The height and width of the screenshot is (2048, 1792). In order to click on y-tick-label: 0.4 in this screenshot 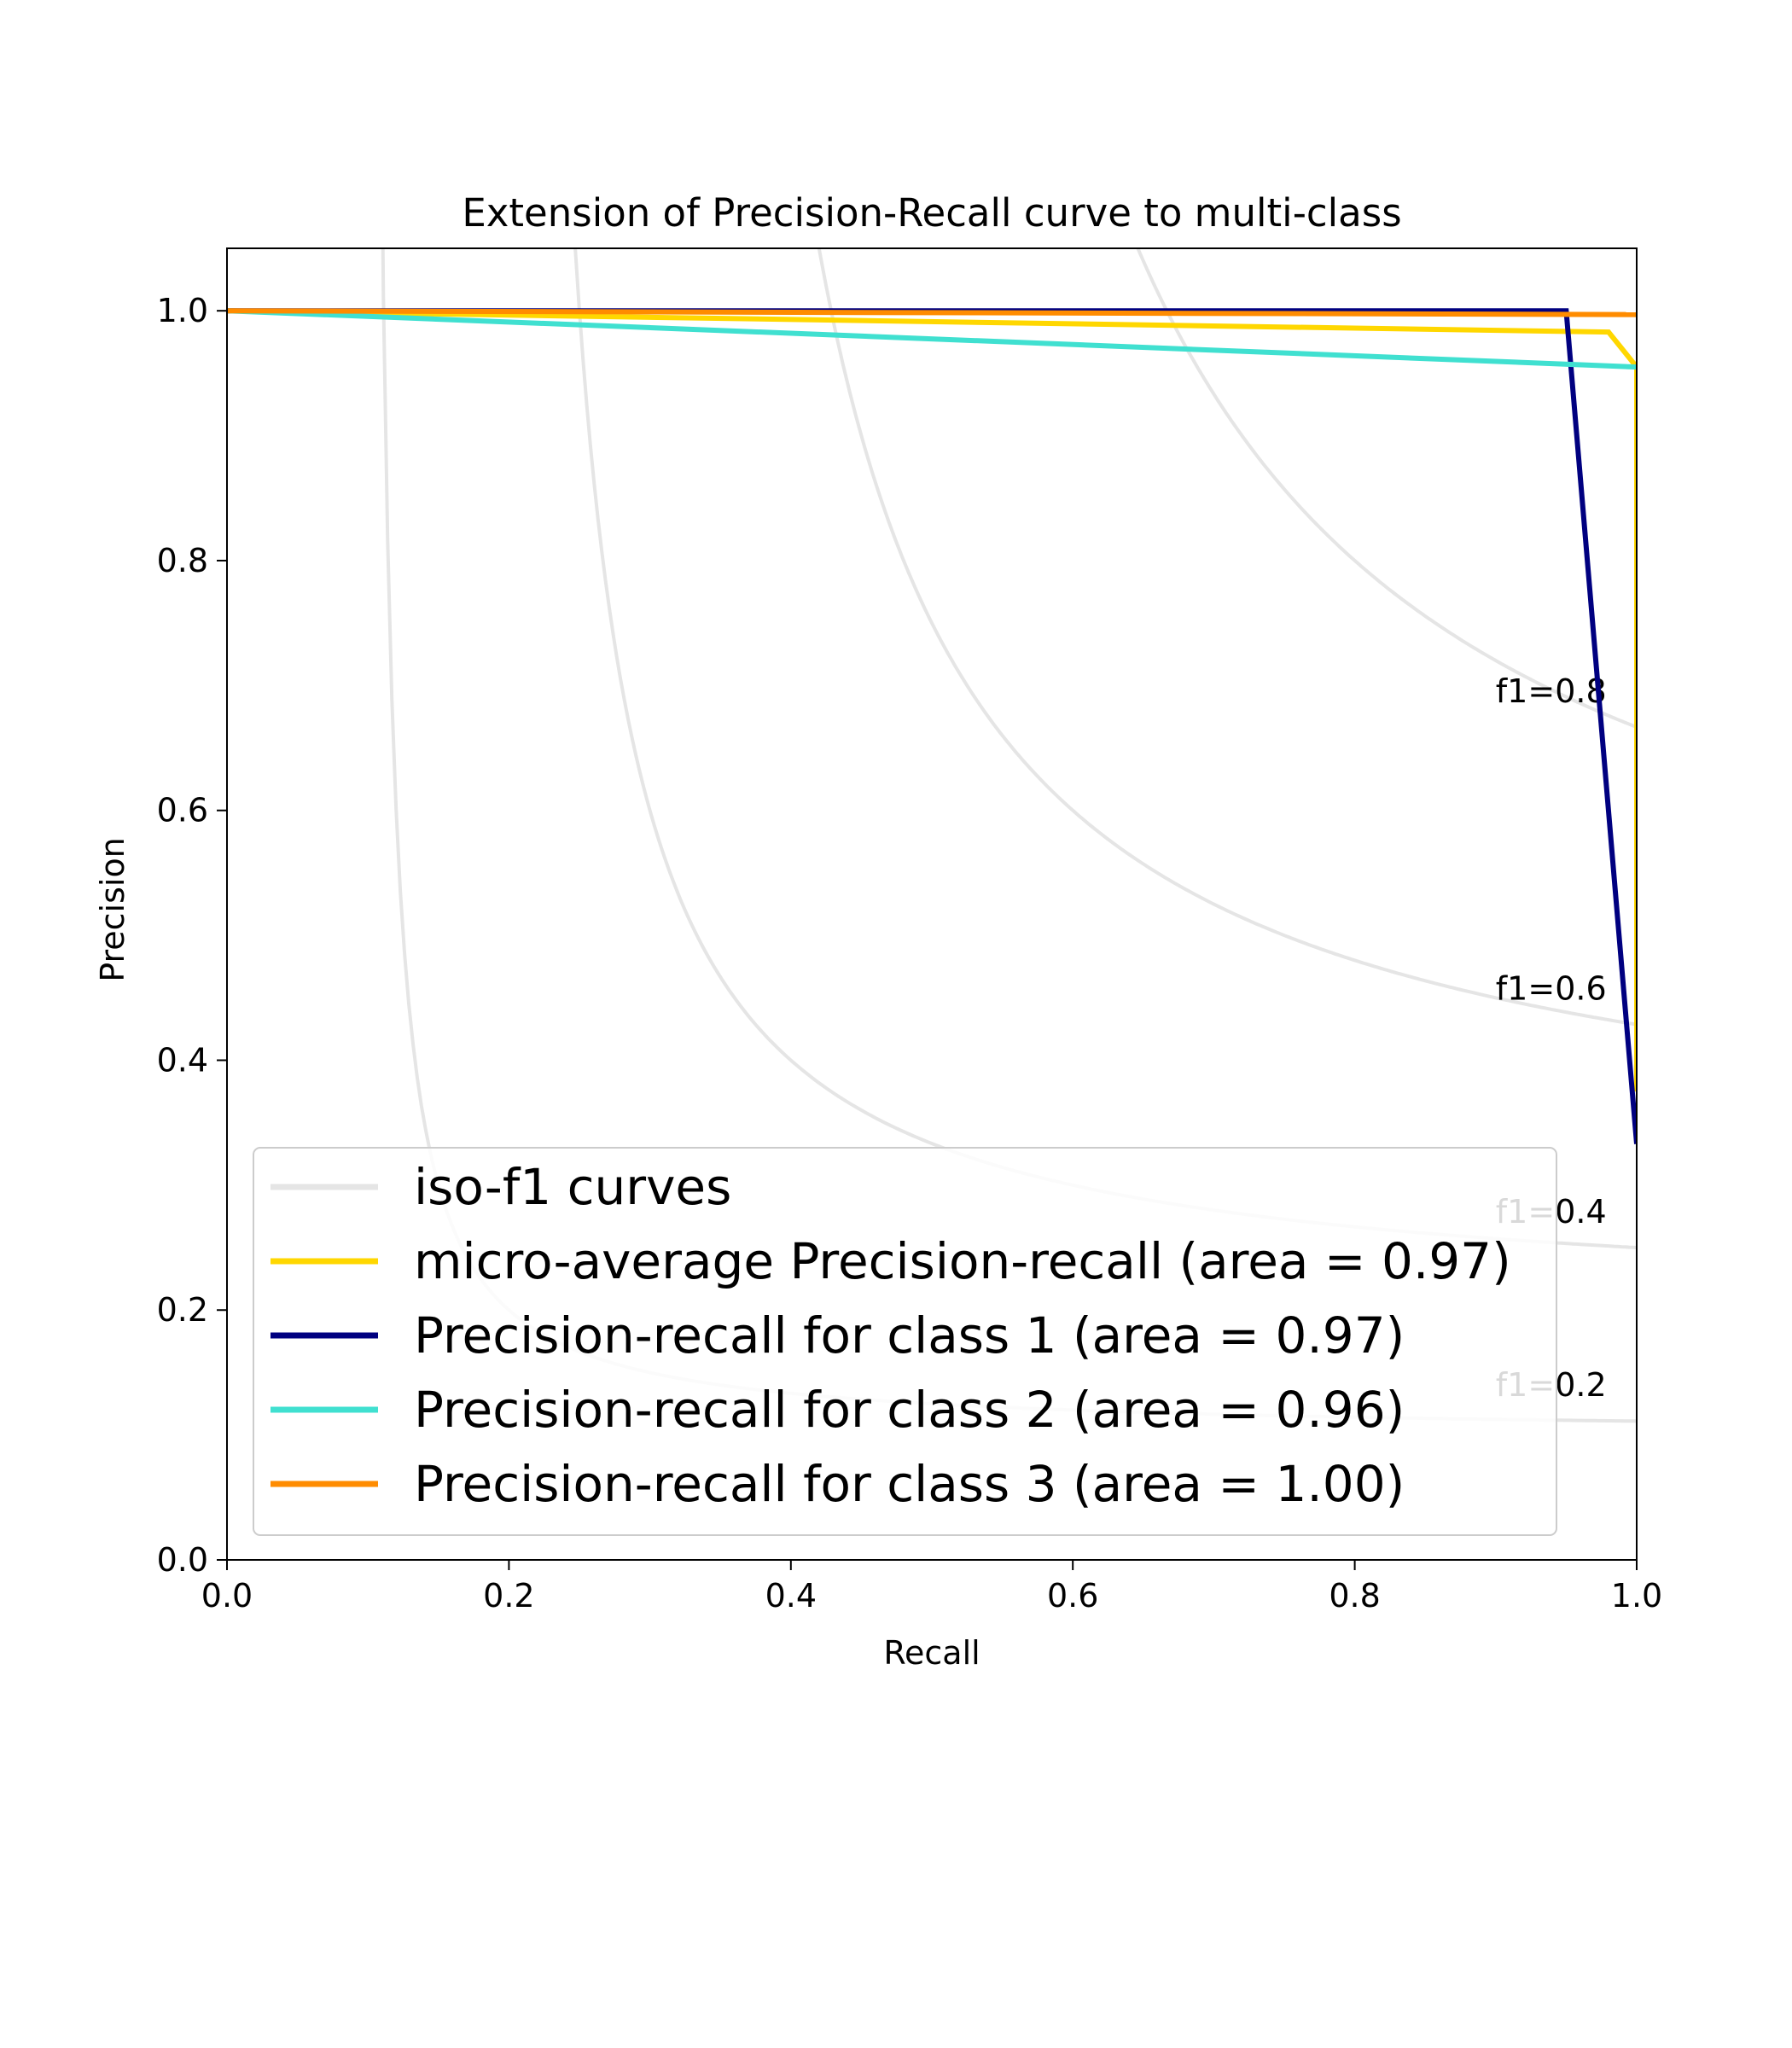, I will do `click(182, 1060)`.